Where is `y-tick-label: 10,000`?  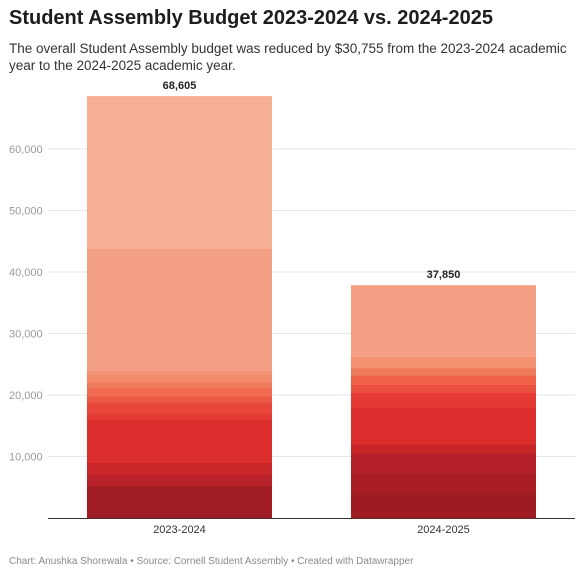
y-tick-label: 10,000 is located at coordinates (26, 458).